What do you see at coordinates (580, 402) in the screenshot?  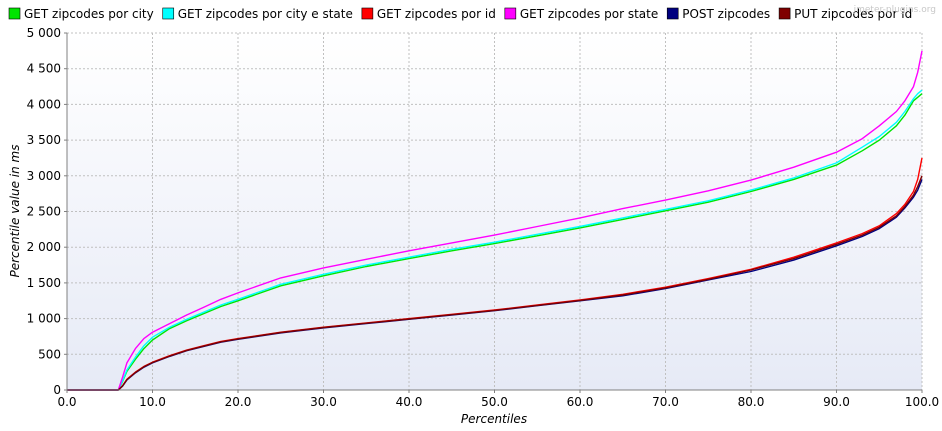 I see `x-tick-label: 60.0` at bounding box center [580, 402].